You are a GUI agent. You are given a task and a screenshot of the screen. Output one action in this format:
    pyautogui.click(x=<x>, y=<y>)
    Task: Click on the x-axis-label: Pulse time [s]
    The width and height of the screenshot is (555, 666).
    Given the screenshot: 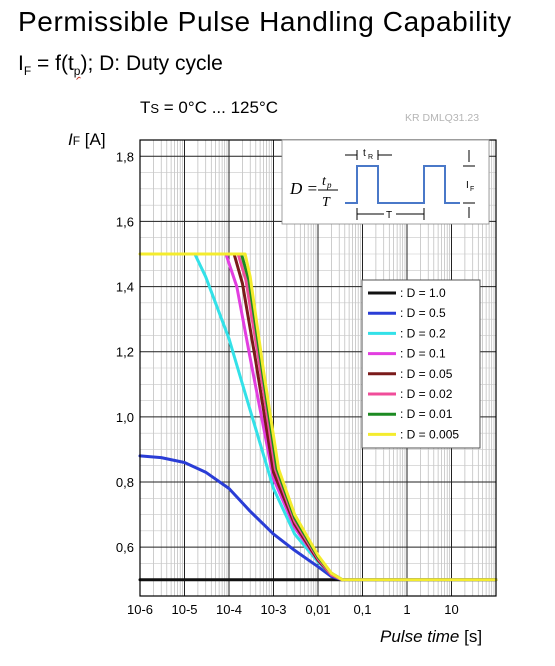 What is the action you would take?
    pyautogui.click(x=431, y=637)
    